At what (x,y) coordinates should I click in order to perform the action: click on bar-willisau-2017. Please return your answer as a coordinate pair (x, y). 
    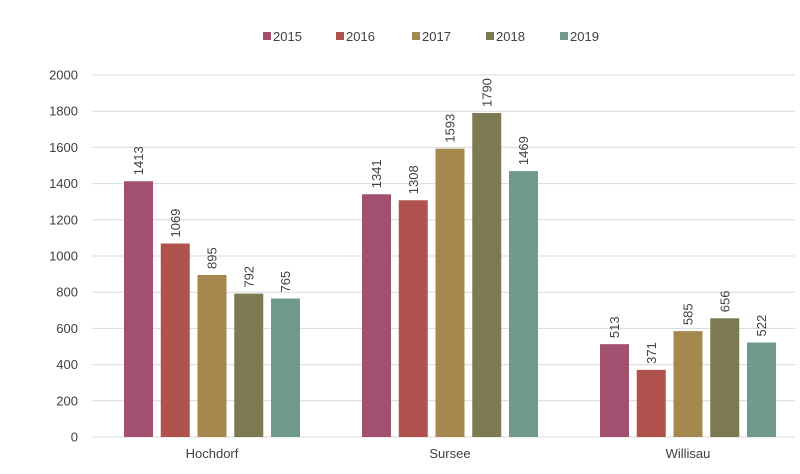
    Looking at the image, I should click on (688, 384).